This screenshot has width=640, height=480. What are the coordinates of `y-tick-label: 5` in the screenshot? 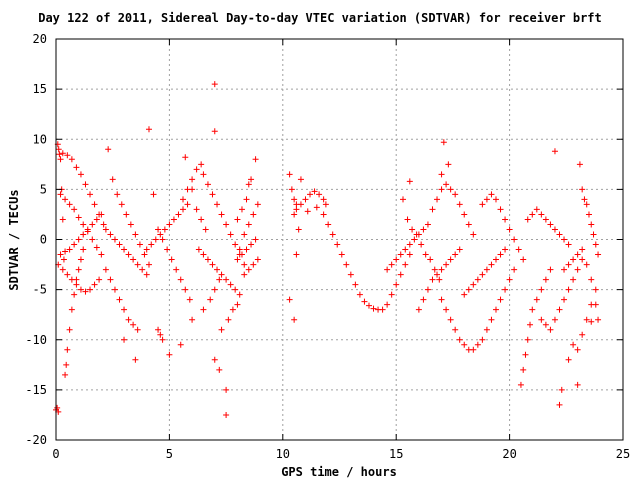 It's located at (43, 189).